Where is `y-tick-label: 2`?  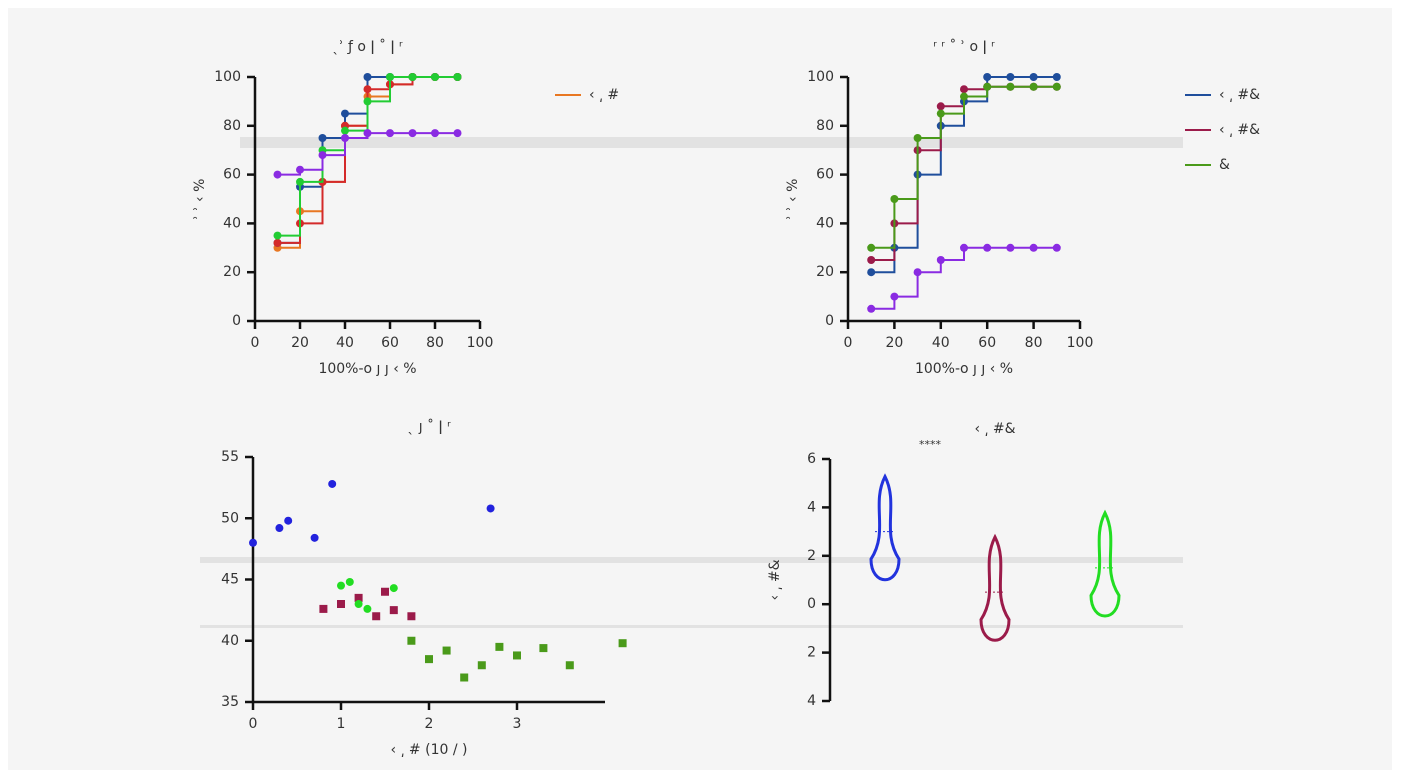 y-tick-label: 2 is located at coordinates (811, 556).